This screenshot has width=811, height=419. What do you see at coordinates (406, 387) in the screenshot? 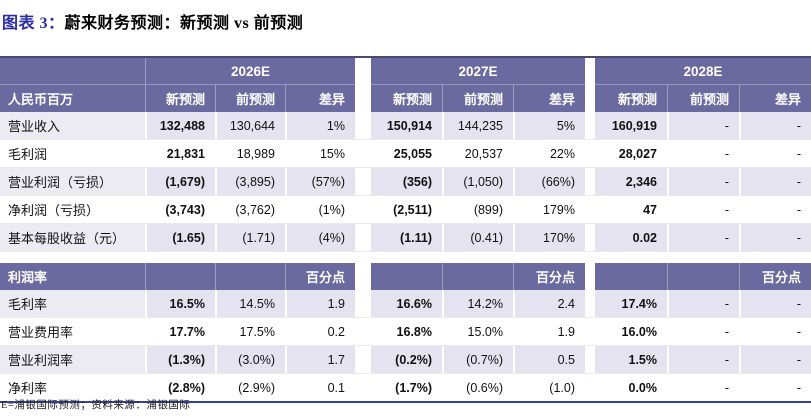
I see `cell-2027-new: (1.7%)` at bounding box center [406, 387].